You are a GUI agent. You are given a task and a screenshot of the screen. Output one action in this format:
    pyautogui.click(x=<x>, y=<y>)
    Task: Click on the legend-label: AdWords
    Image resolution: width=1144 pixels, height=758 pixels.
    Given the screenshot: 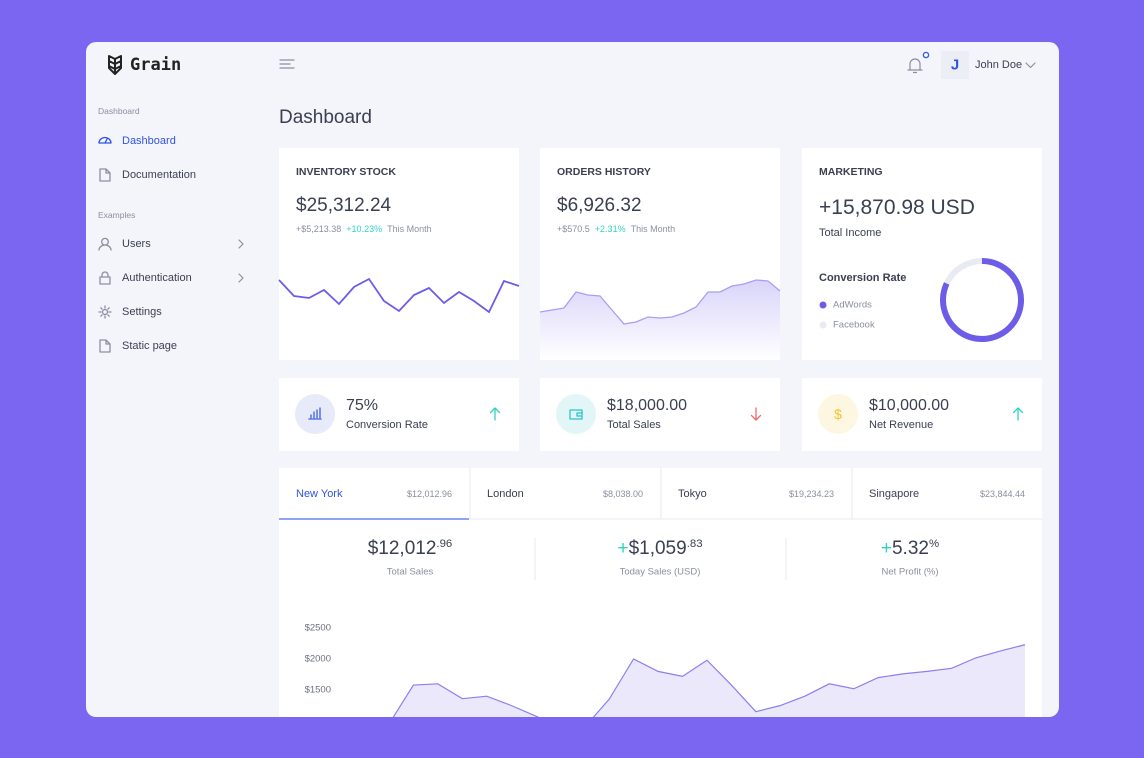 What is the action you would take?
    pyautogui.click(x=852, y=305)
    